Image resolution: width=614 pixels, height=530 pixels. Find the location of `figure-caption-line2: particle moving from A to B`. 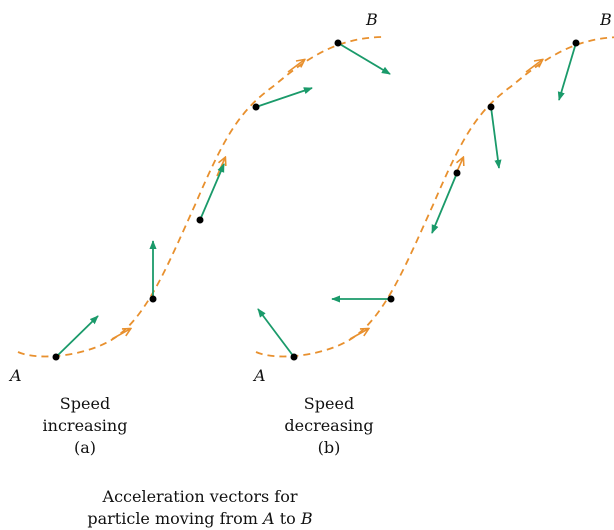

figure-caption-line2: particle moving from A to B is located at coordinates (200, 519).